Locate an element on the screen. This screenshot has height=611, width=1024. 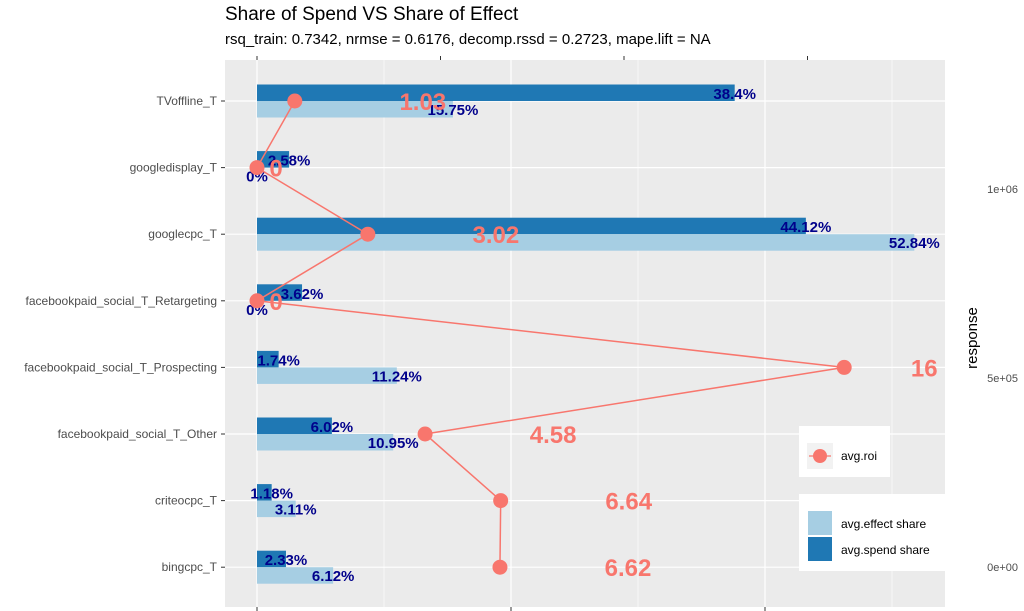
bar-label-spend: 3.62% is located at coordinates (302, 294).